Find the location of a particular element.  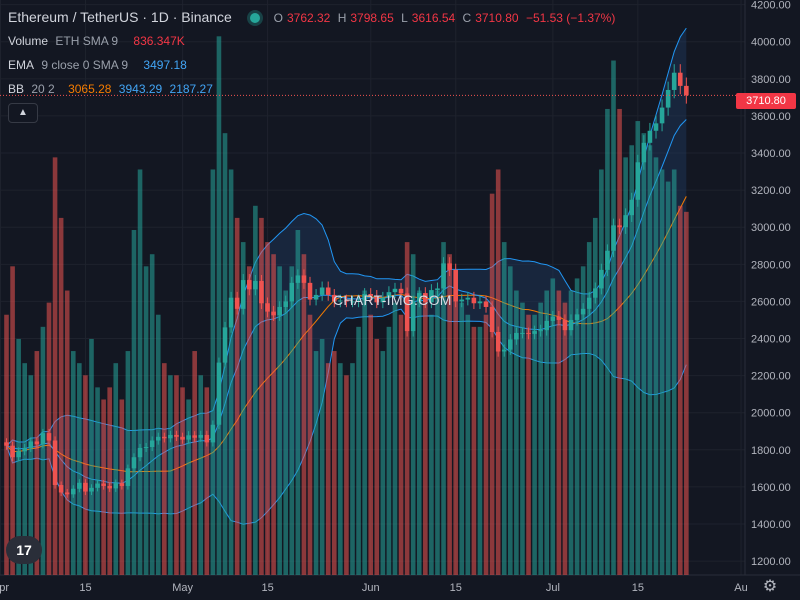

y-tick-label: 2600.00 is located at coordinates (771, 302).